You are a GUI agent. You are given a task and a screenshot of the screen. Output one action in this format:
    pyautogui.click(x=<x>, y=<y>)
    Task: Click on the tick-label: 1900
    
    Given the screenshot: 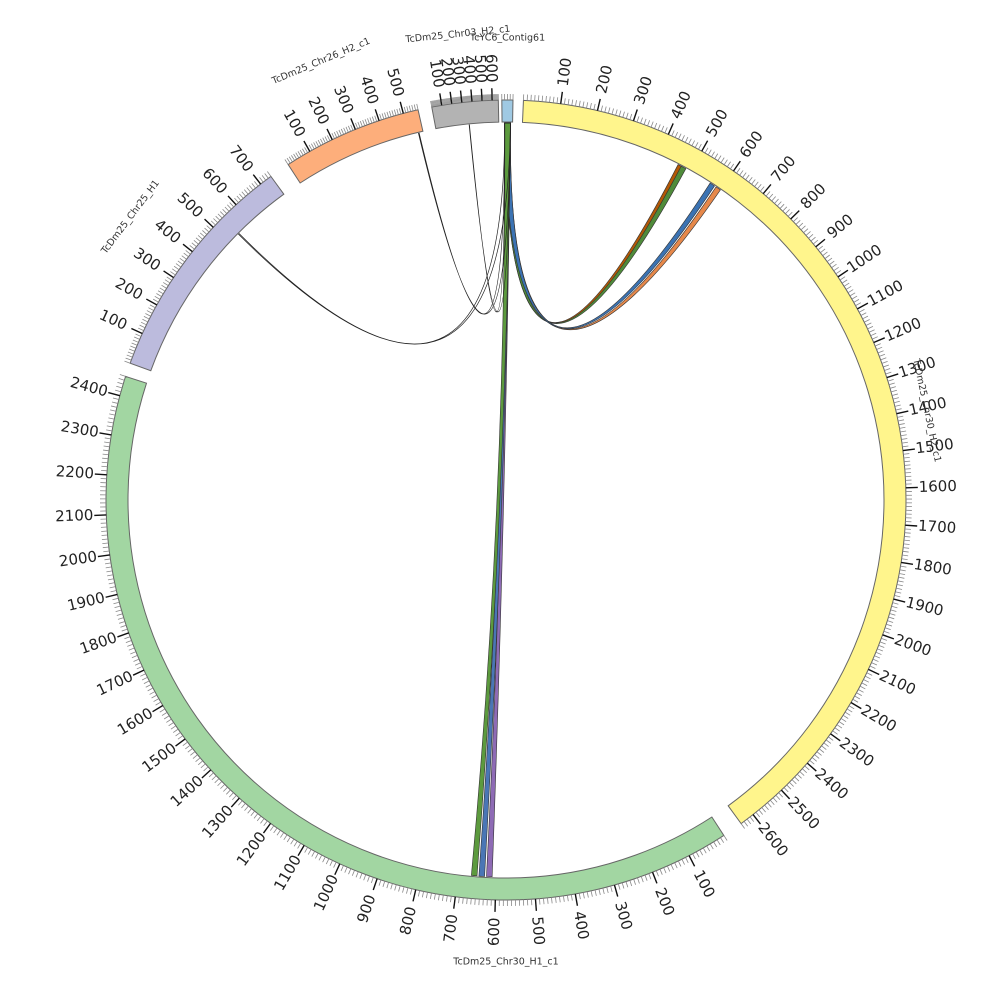 What is the action you would take?
    pyautogui.click(x=924, y=606)
    